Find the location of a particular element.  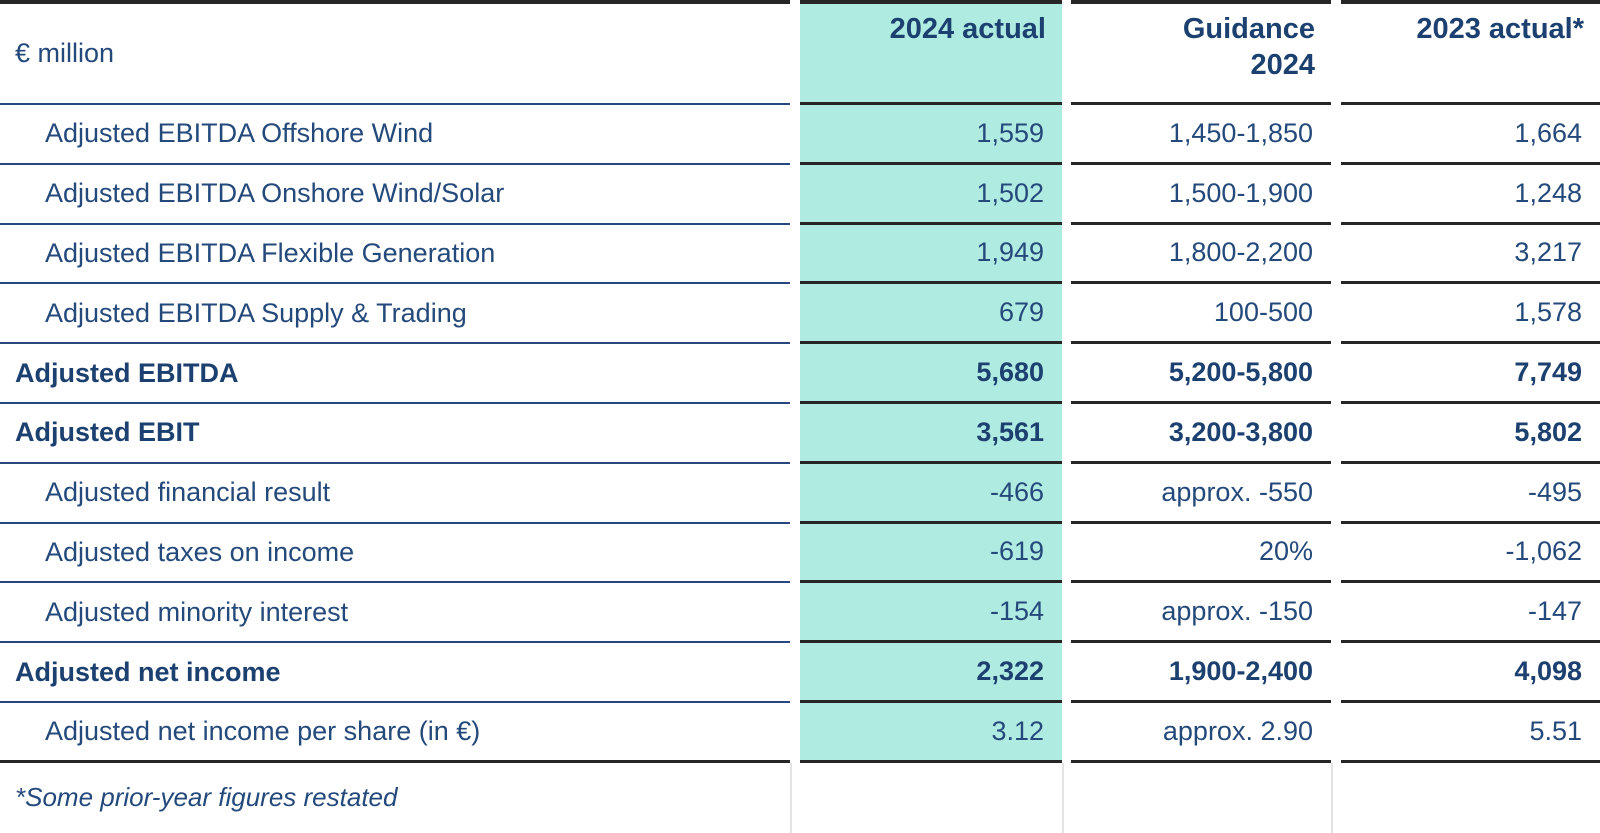

value-2023-actual: 7,749 is located at coordinates (1470, 374).